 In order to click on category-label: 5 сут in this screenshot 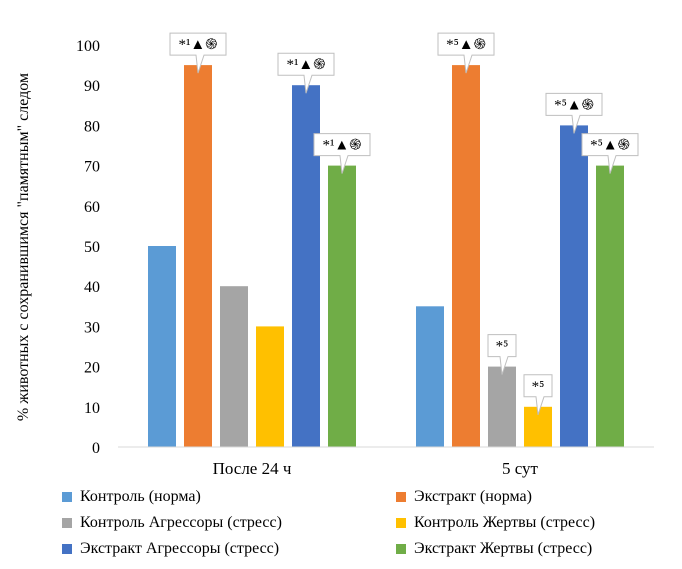, I will do `click(520, 468)`.